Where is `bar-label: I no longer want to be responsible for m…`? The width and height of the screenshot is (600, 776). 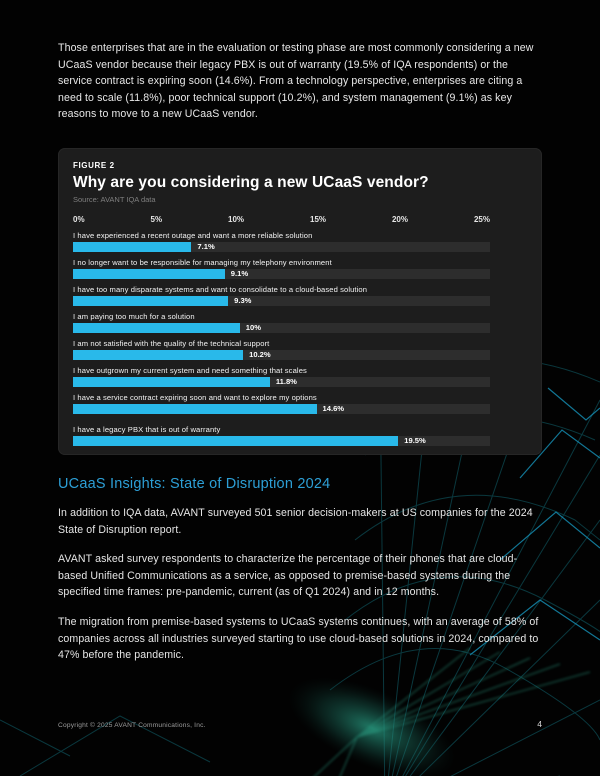
bar-label: I no longer want to be responsible for m… is located at coordinates (202, 262).